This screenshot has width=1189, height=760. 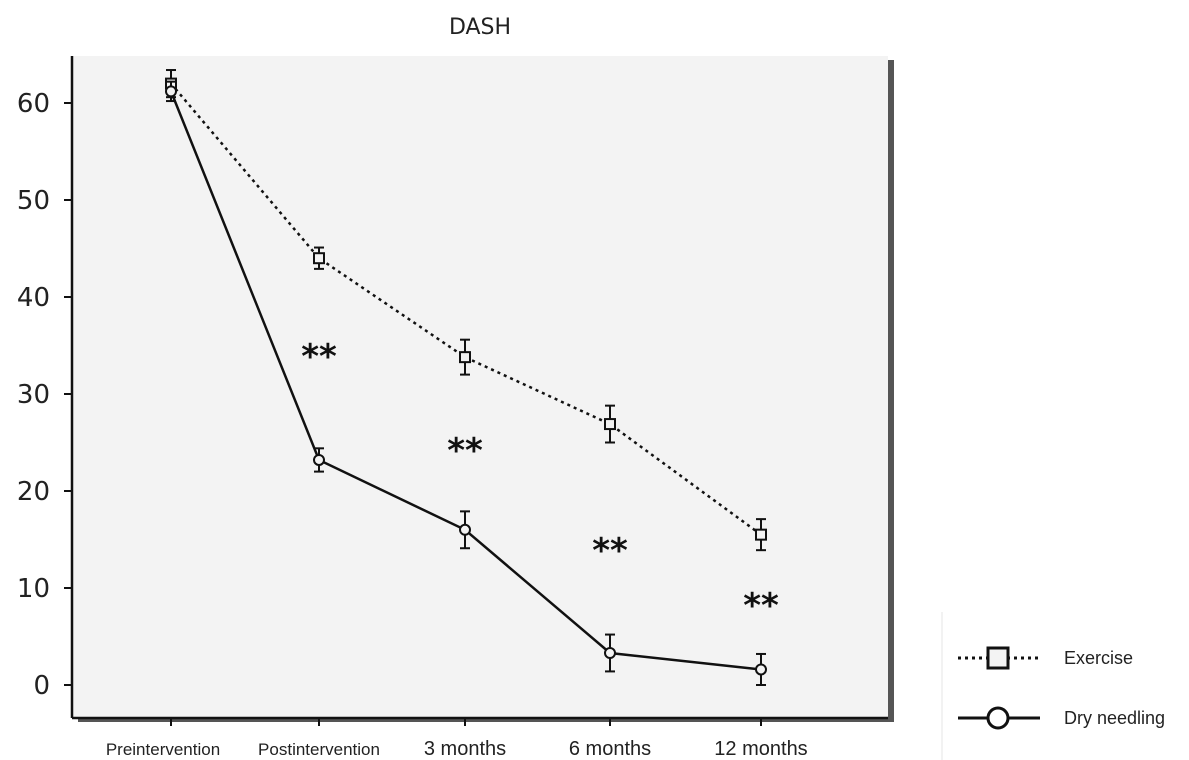 I want to click on legend-dry-needling-label: Dry needling, so click(x=1114, y=718).